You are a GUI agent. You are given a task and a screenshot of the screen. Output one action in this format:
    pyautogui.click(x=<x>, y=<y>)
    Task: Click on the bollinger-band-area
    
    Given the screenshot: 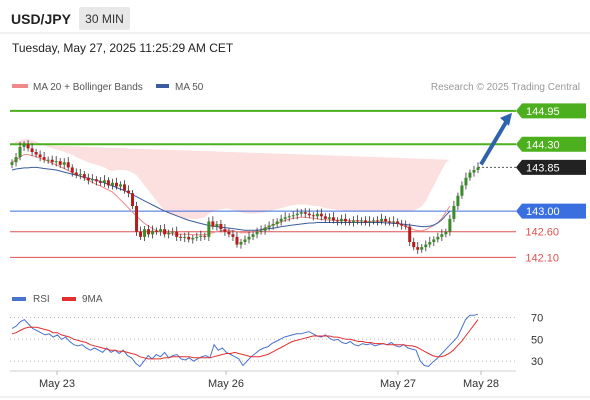 What is the action you would take?
    pyautogui.click(x=231, y=179)
    